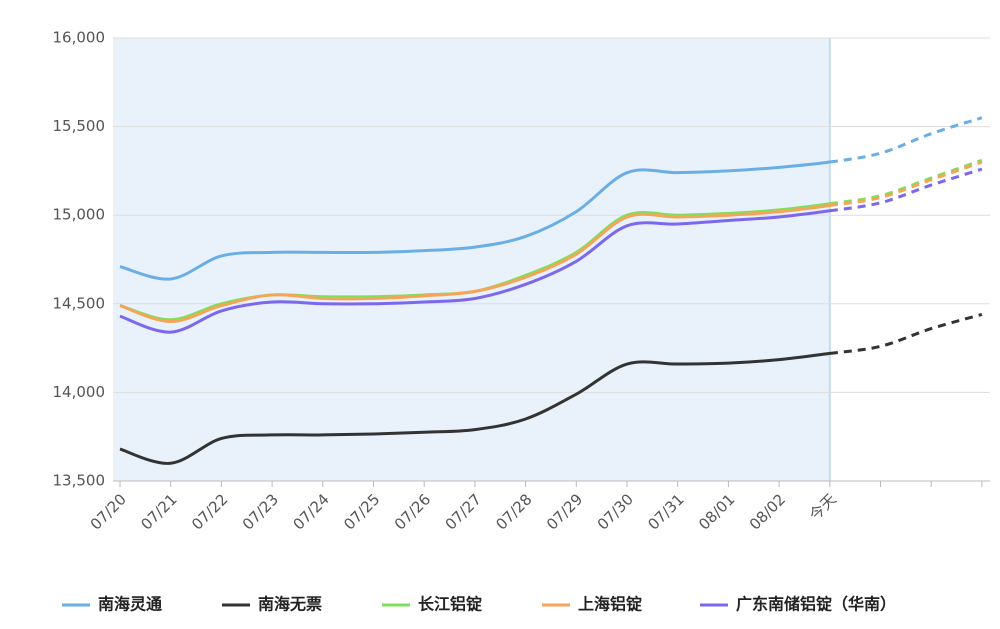 The width and height of the screenshot is (1000, 629). What do you see at coordinates (610, 604) in the screenshot?
I see `legend-label: 上海铝锭` at bounding box center [610, 604].